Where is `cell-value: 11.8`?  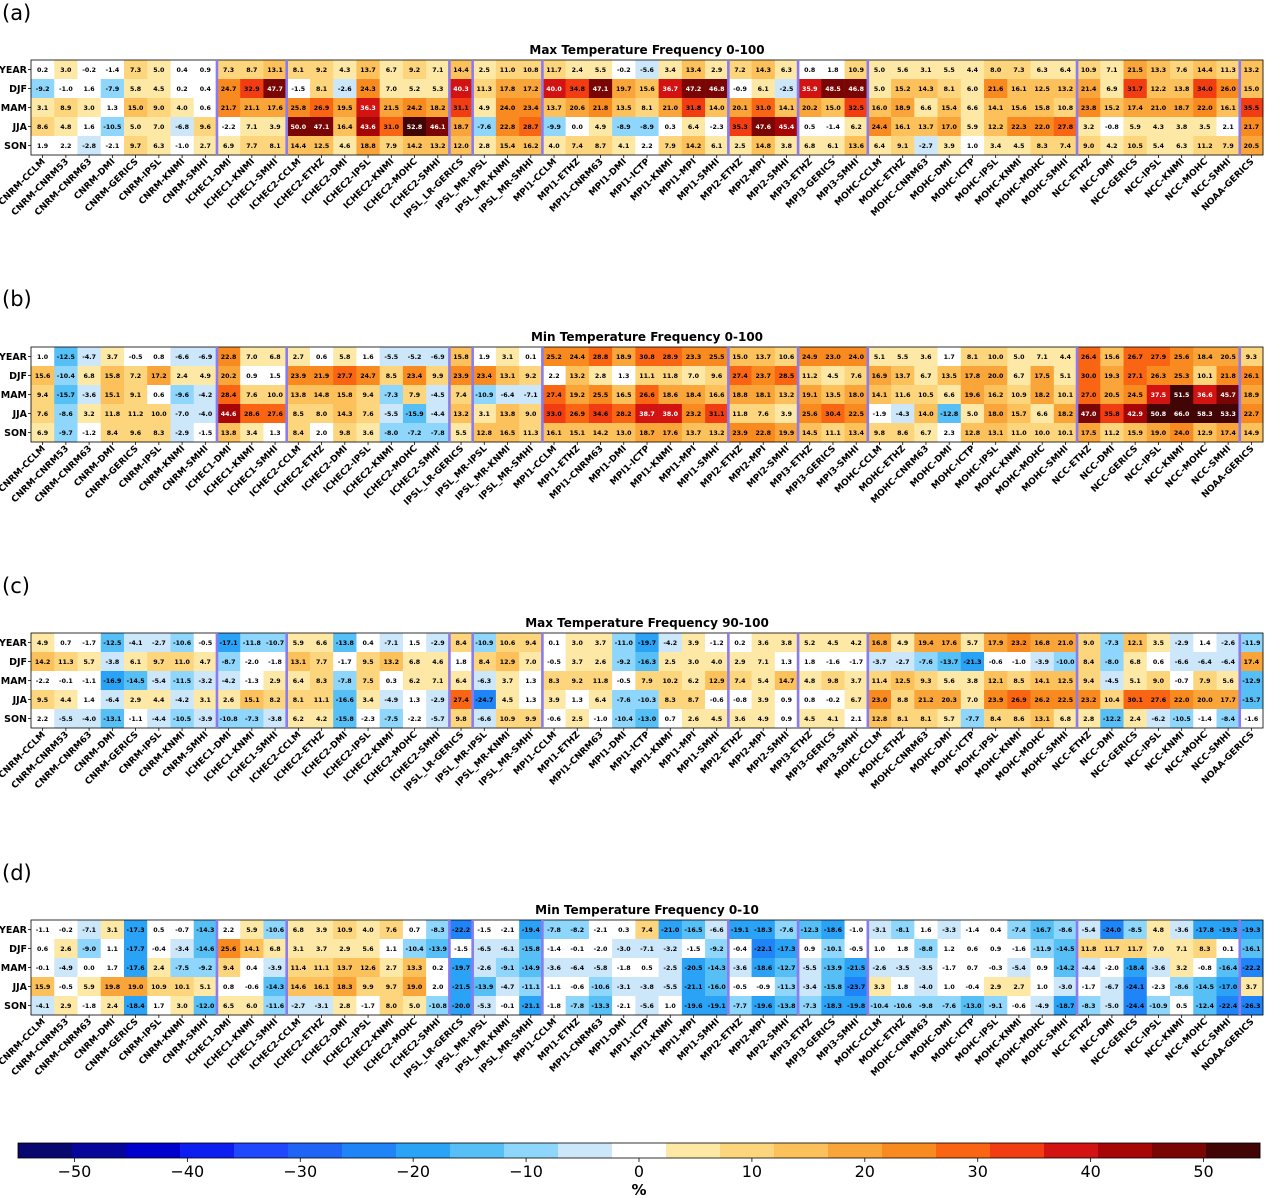
cell-value: 11.8 is located at coordinates (670, 376).